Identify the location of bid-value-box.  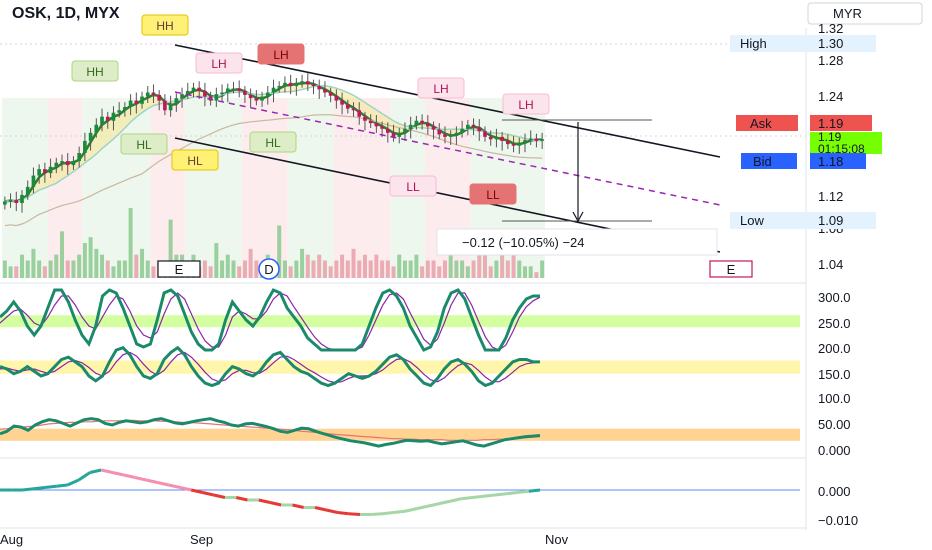
(838, 161).